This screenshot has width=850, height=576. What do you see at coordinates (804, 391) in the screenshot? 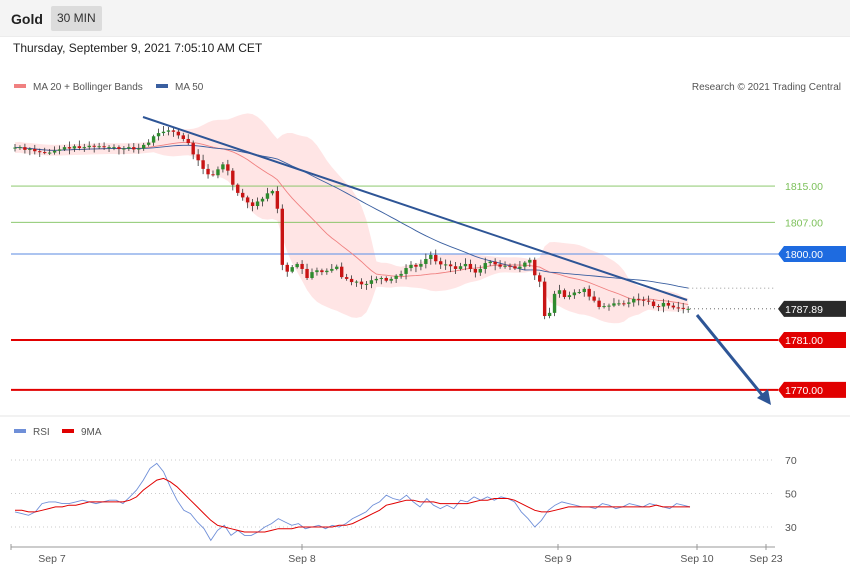
I see `price-tag-label-1770.00: 1770.00` at bounding box center [804, 391].